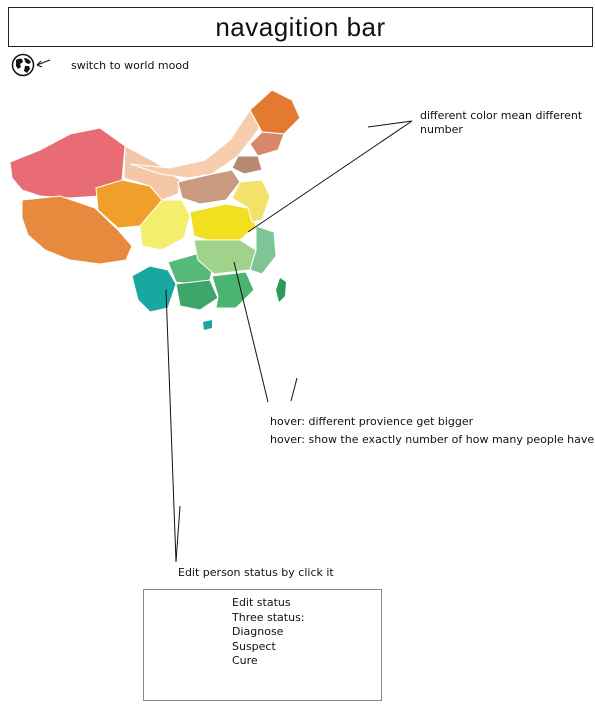 The image size is (595, 710). Describe the element at coordinates (130, 65) in the screenshot. I see `switch-world-label: switch to world mood` at that location.